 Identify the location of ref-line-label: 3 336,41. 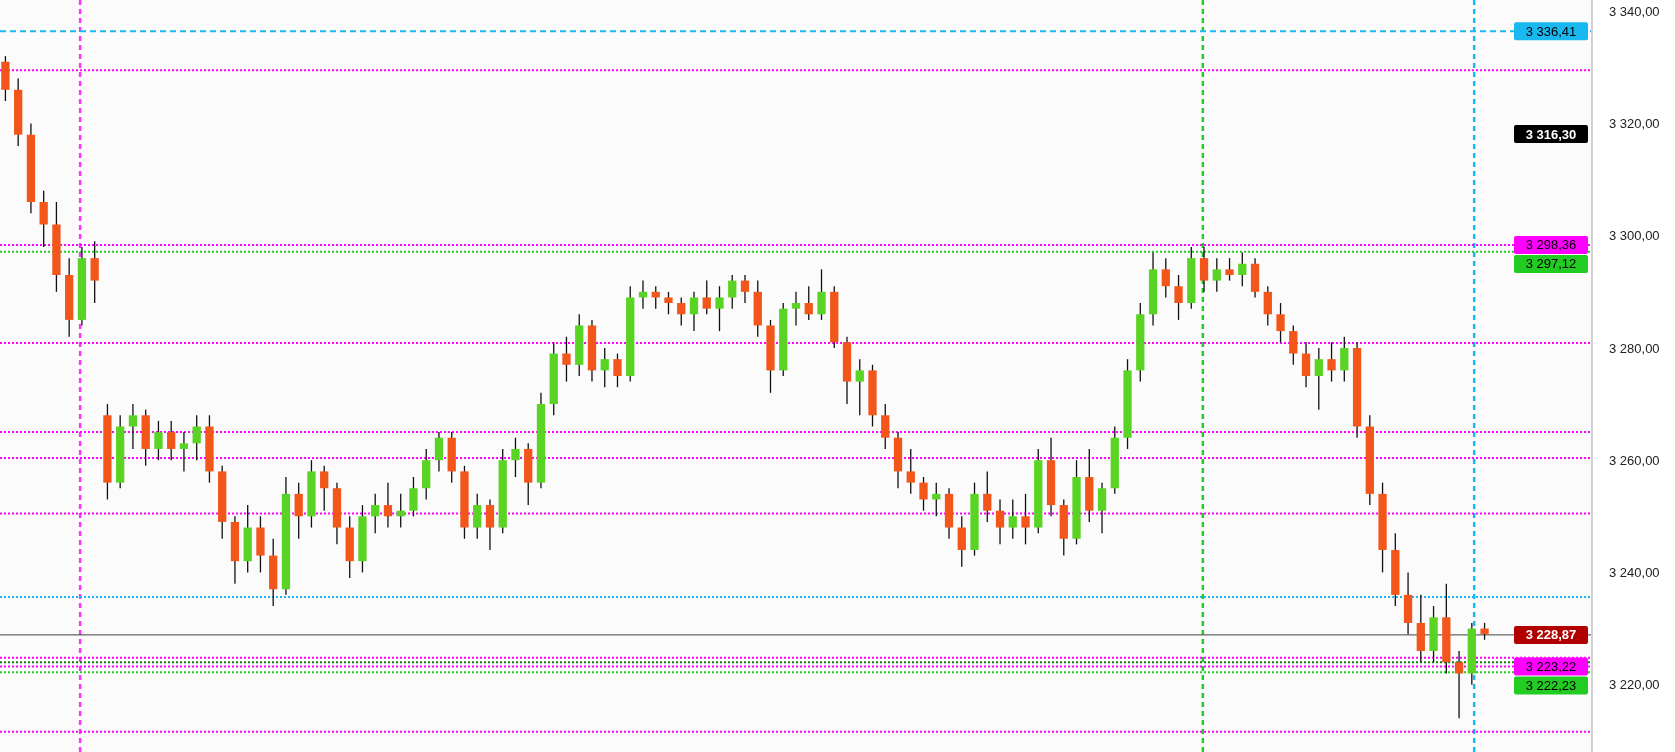
(1551, 31).